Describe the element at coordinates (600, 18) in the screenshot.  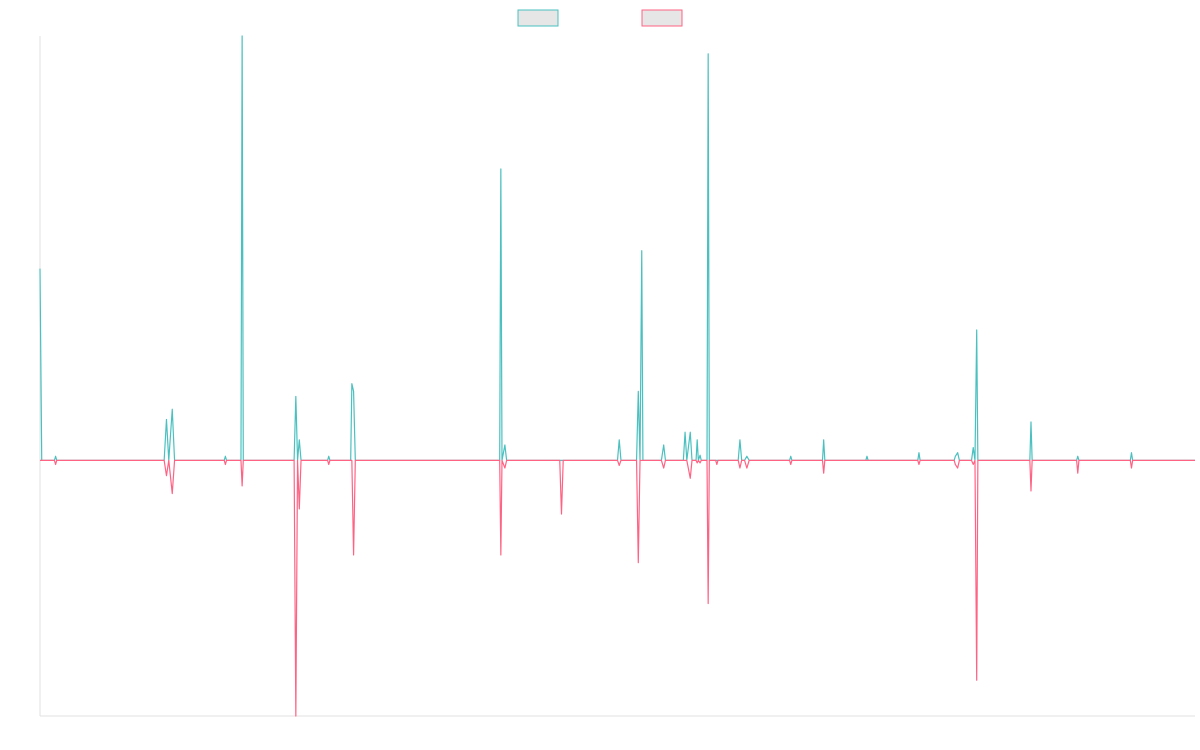
I see `legend` at that location.